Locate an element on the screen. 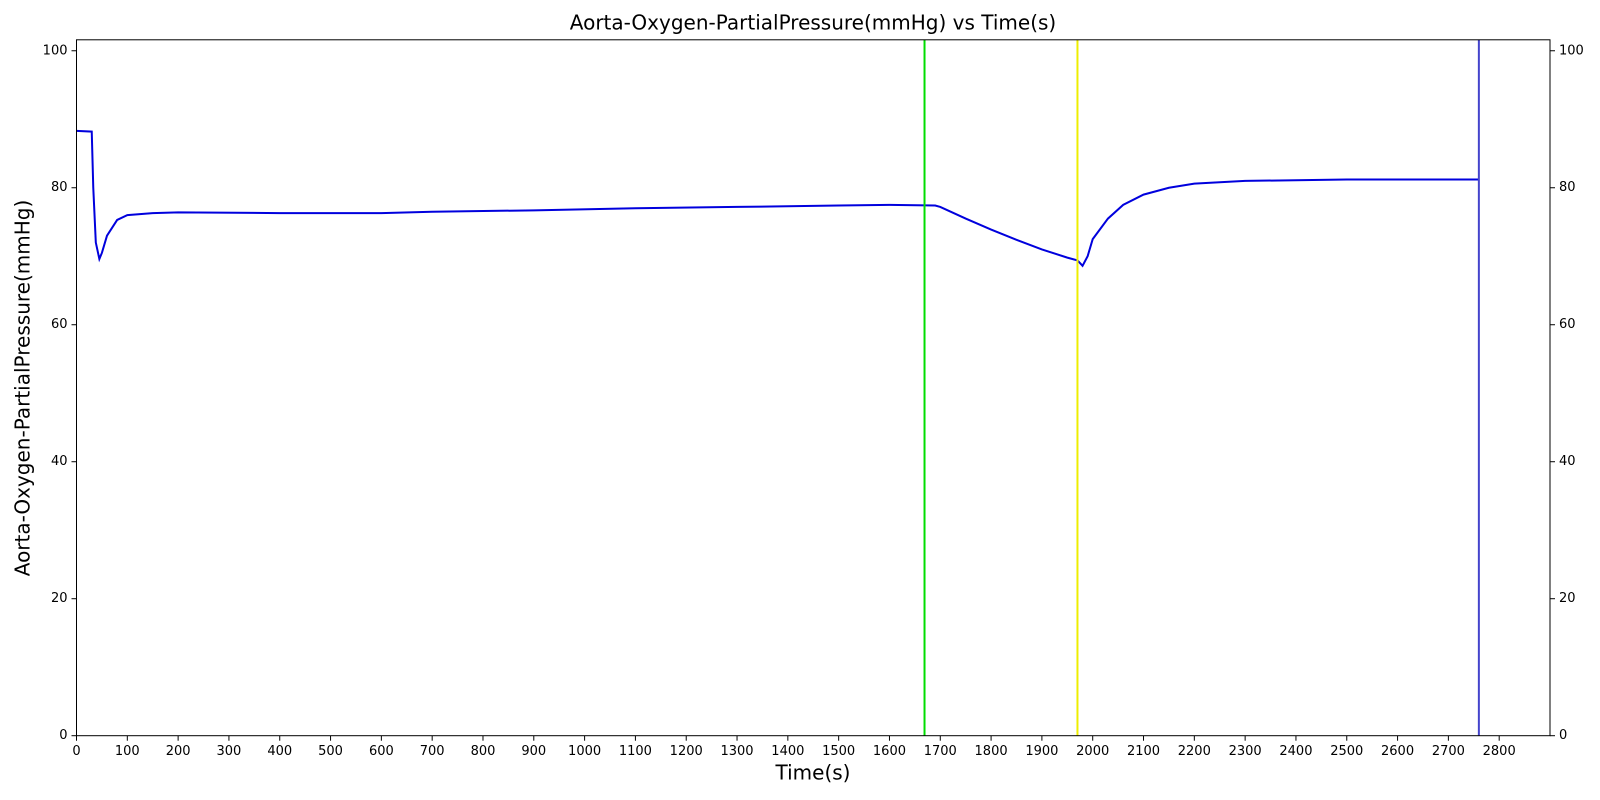 The width and height of the screenshot is (1600, 800). x-tick-label: 1700 is located at coordinates (940, 751).